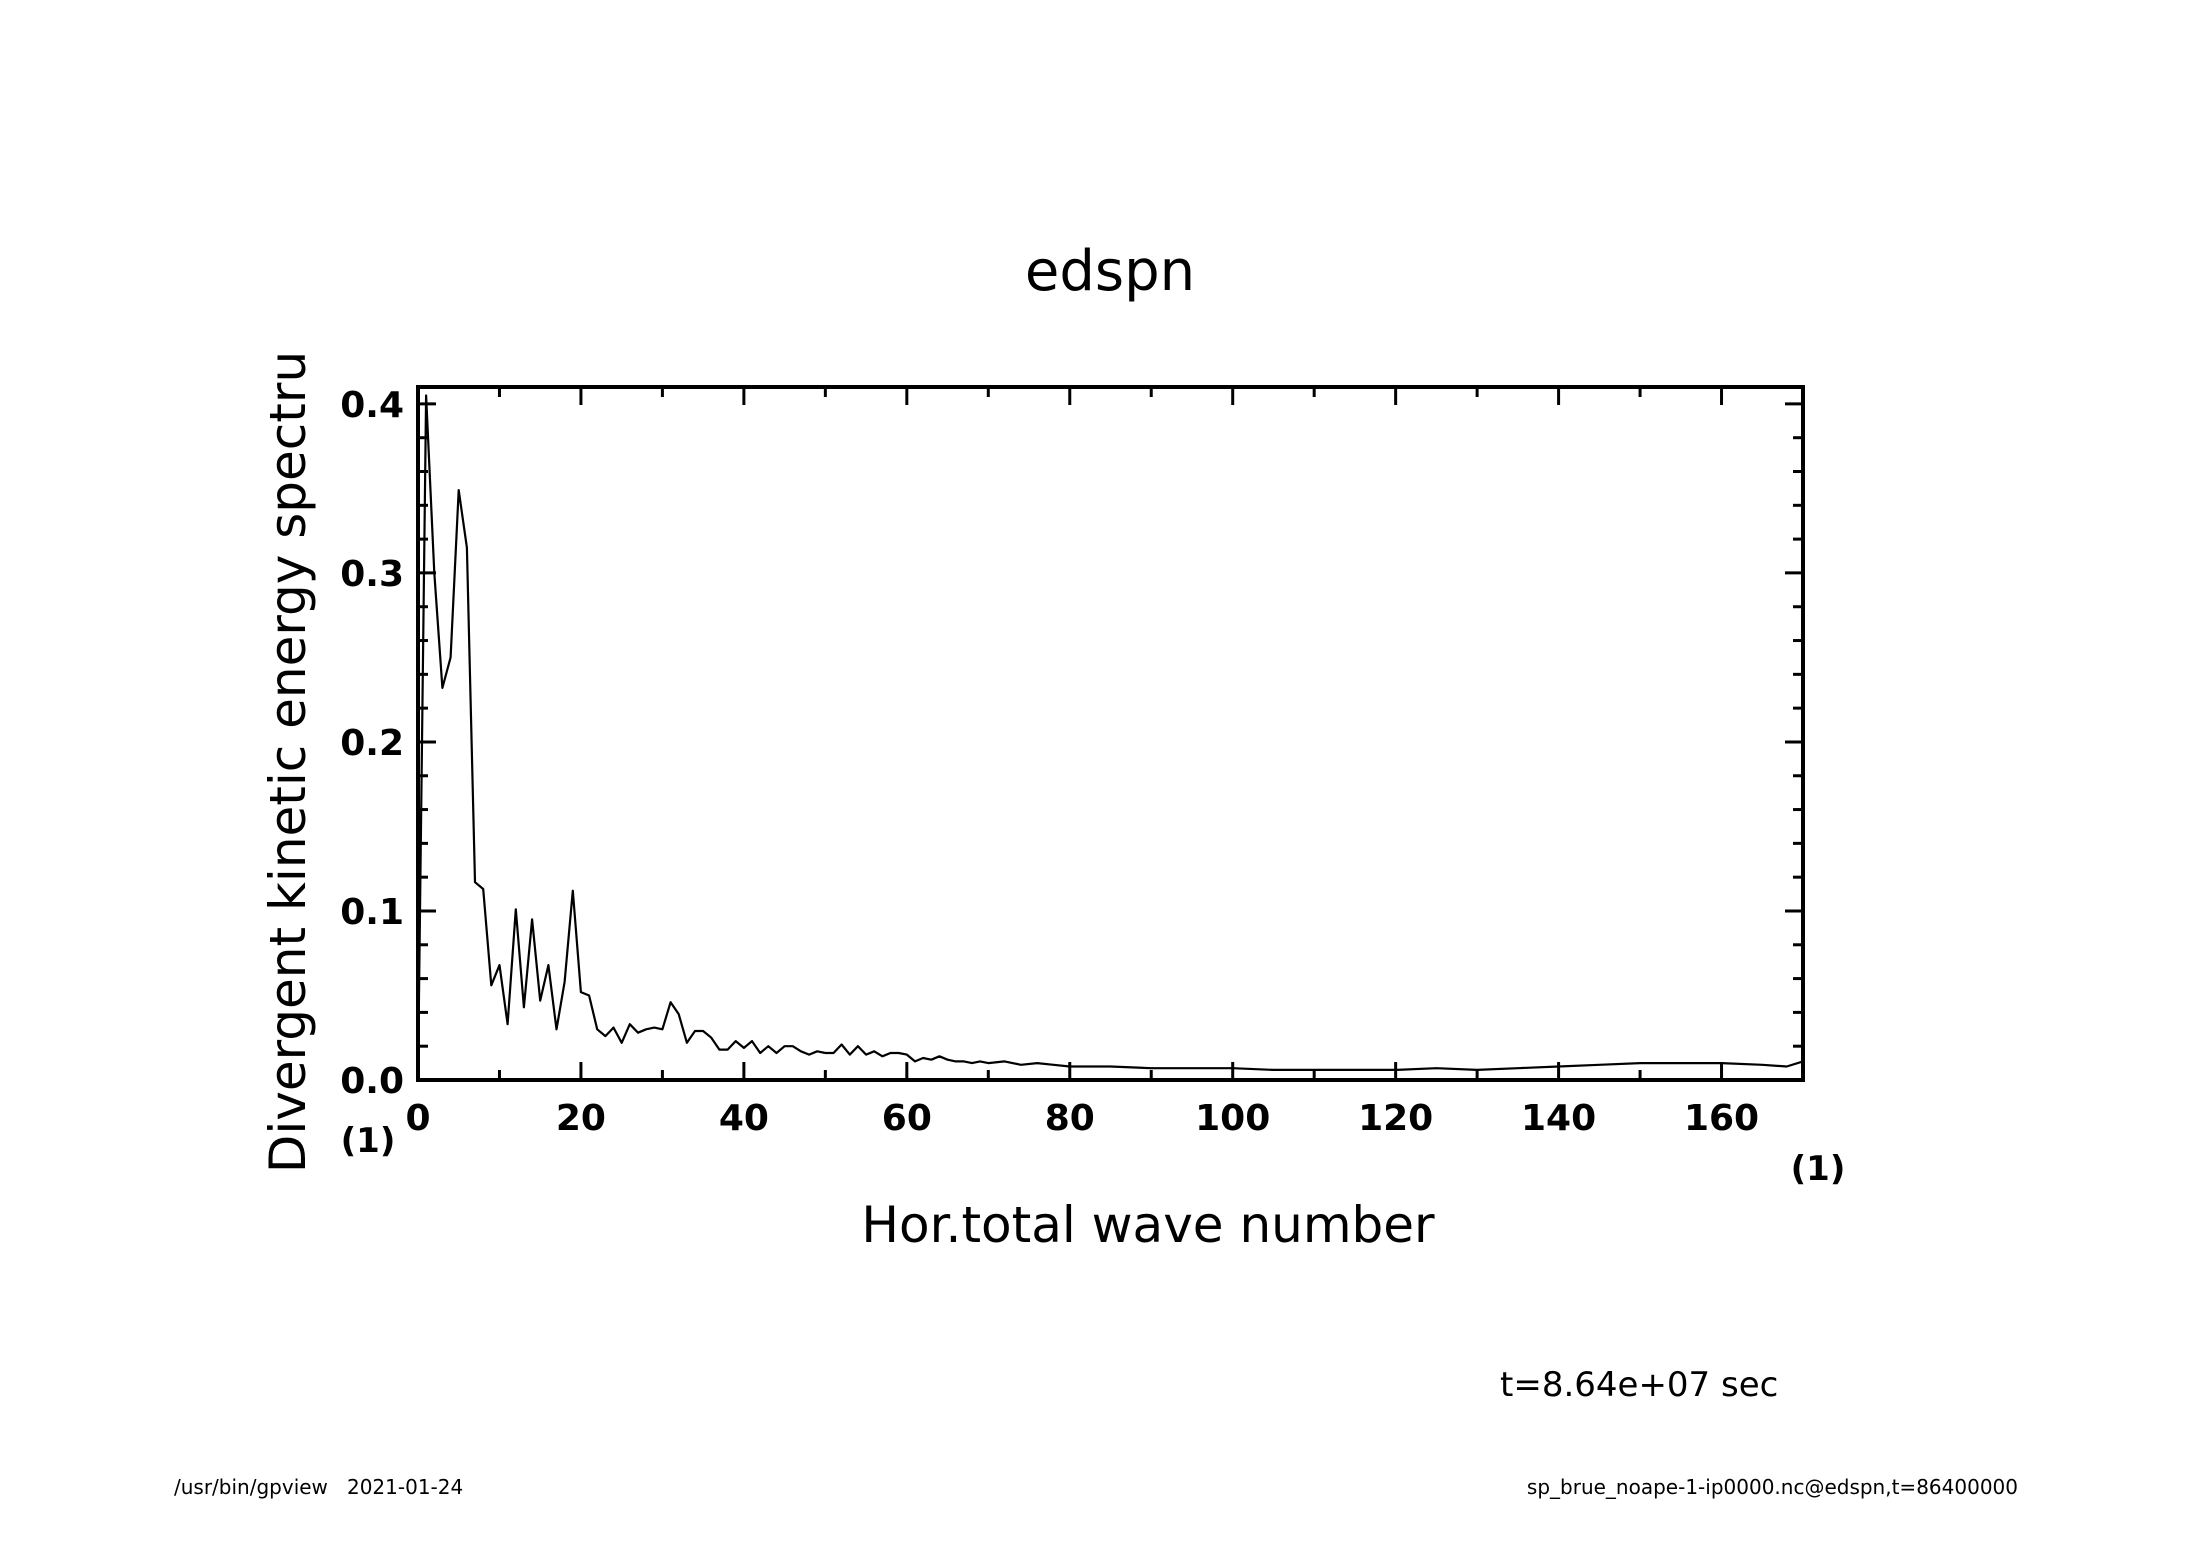  Describe the element at coordinates (1232, 1118) in the screenshot. I see `x-tick-label: 100` at that location.